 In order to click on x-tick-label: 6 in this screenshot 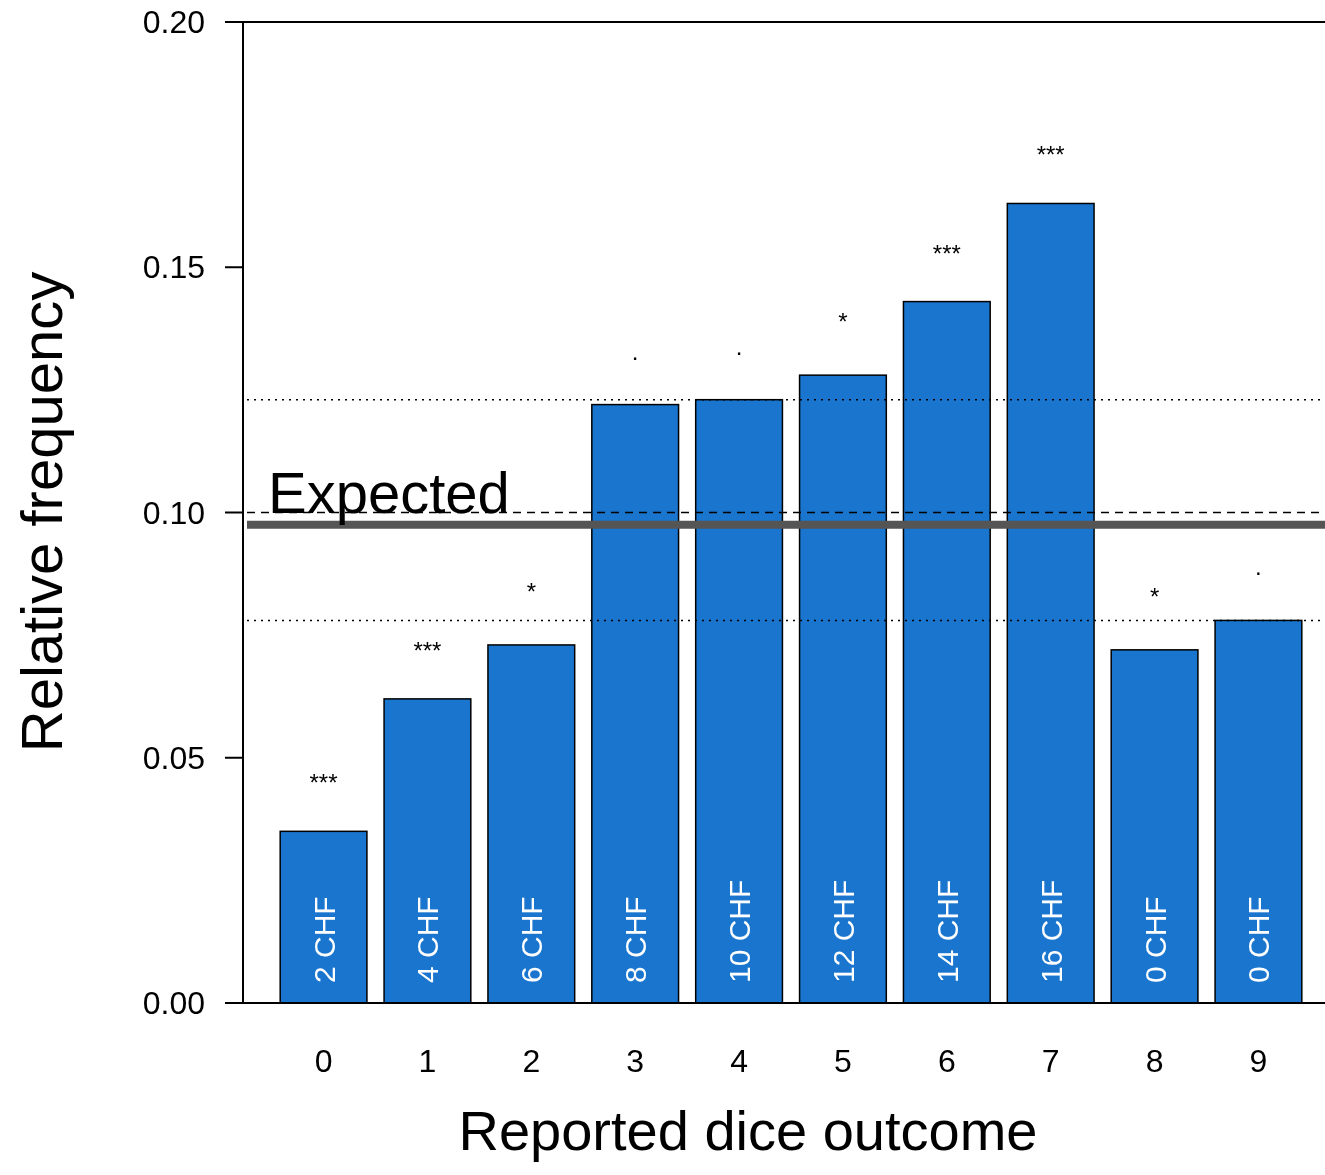, I will do `click(946, 1061)`.